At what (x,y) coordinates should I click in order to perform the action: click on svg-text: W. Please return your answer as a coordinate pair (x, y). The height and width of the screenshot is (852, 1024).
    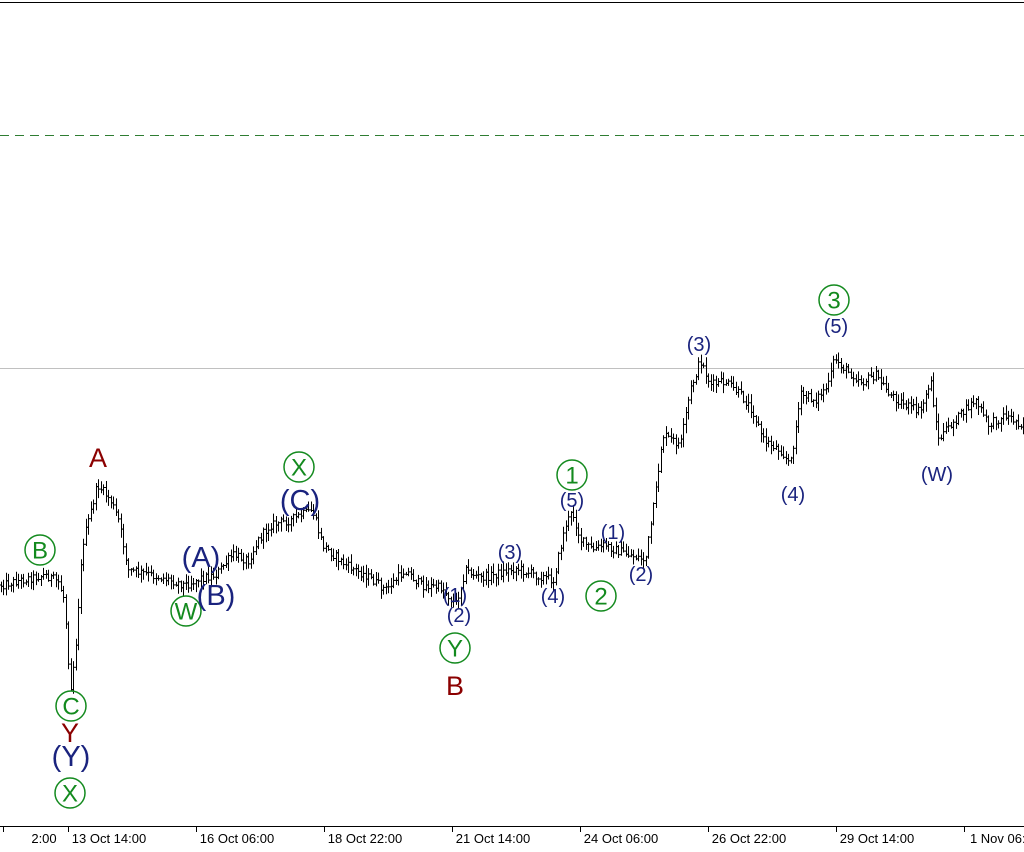
    Looking at the image, I should click on (186, 612).